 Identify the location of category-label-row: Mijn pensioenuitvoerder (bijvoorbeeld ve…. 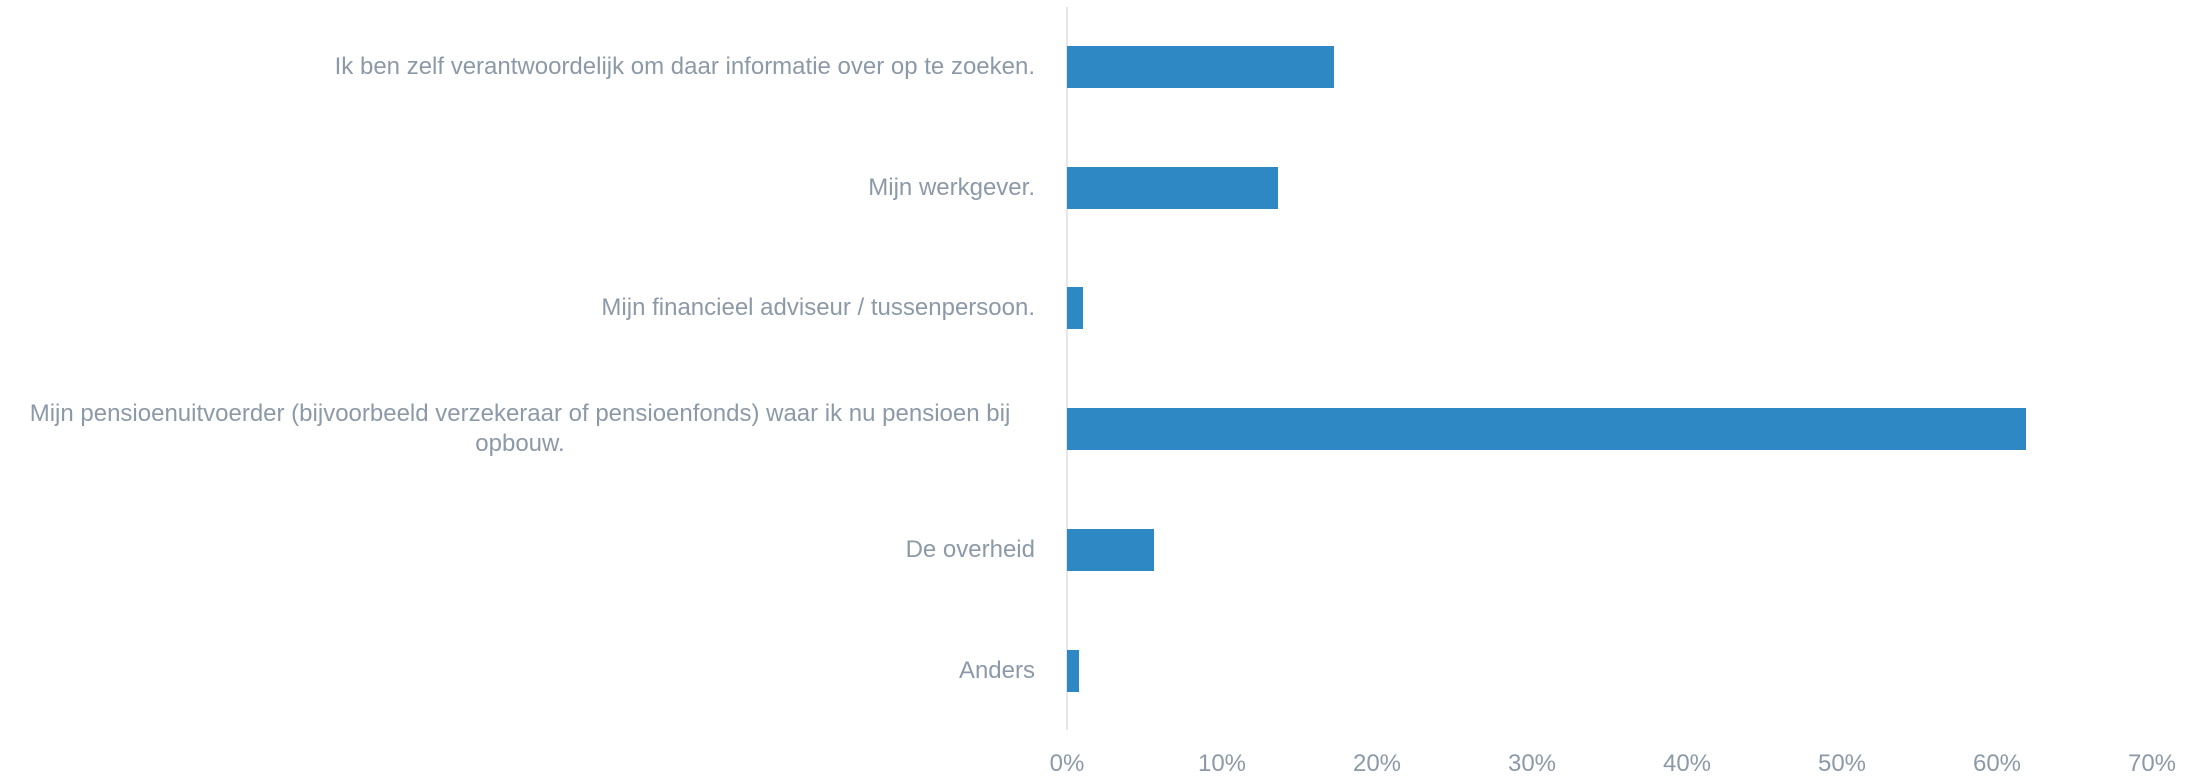
(517, 429).